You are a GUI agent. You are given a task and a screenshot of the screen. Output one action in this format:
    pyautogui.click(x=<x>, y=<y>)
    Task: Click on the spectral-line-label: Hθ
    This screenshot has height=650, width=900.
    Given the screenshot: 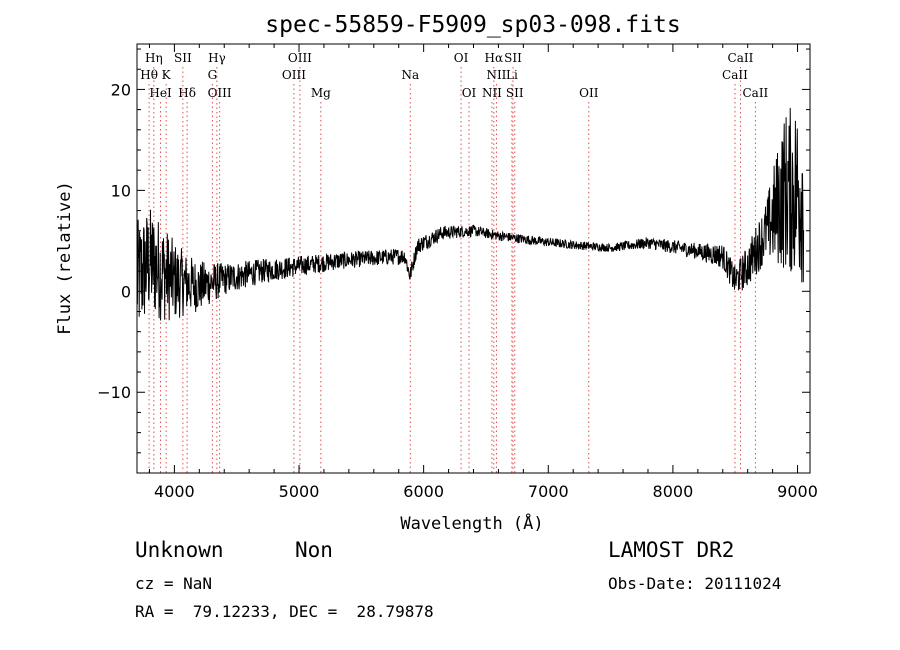 What is the action you would take?
    pyautogui.click(x=149, y=75)
    